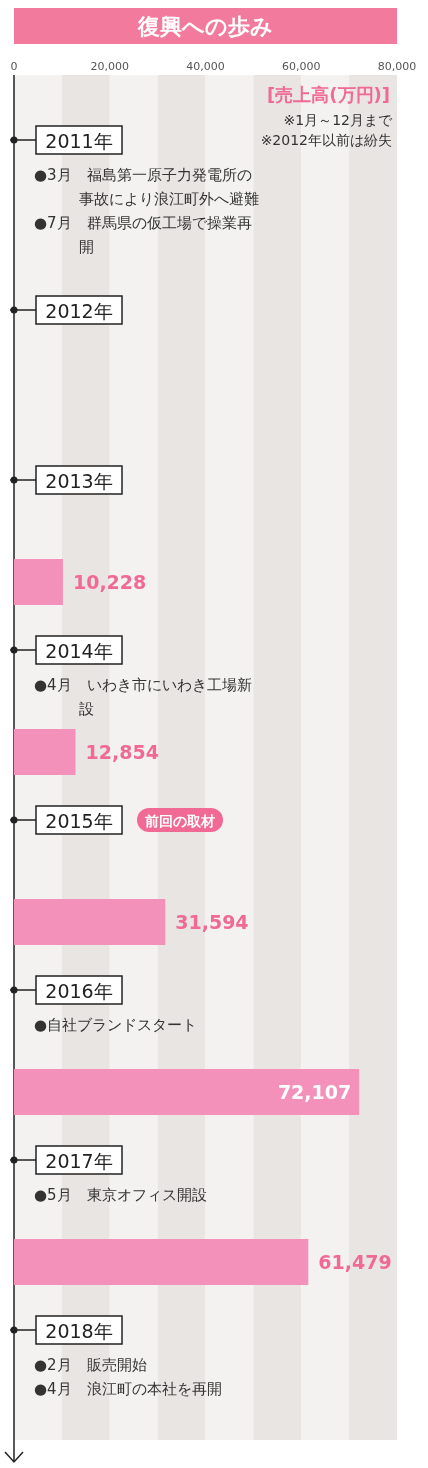 This screenshot has height=1468, width=428. What do you see at coordinates (128, 1389) in the screenshot?
I see `annotation: ●4月 浪江町の本社を再開` at bounding box center [128, 1389].